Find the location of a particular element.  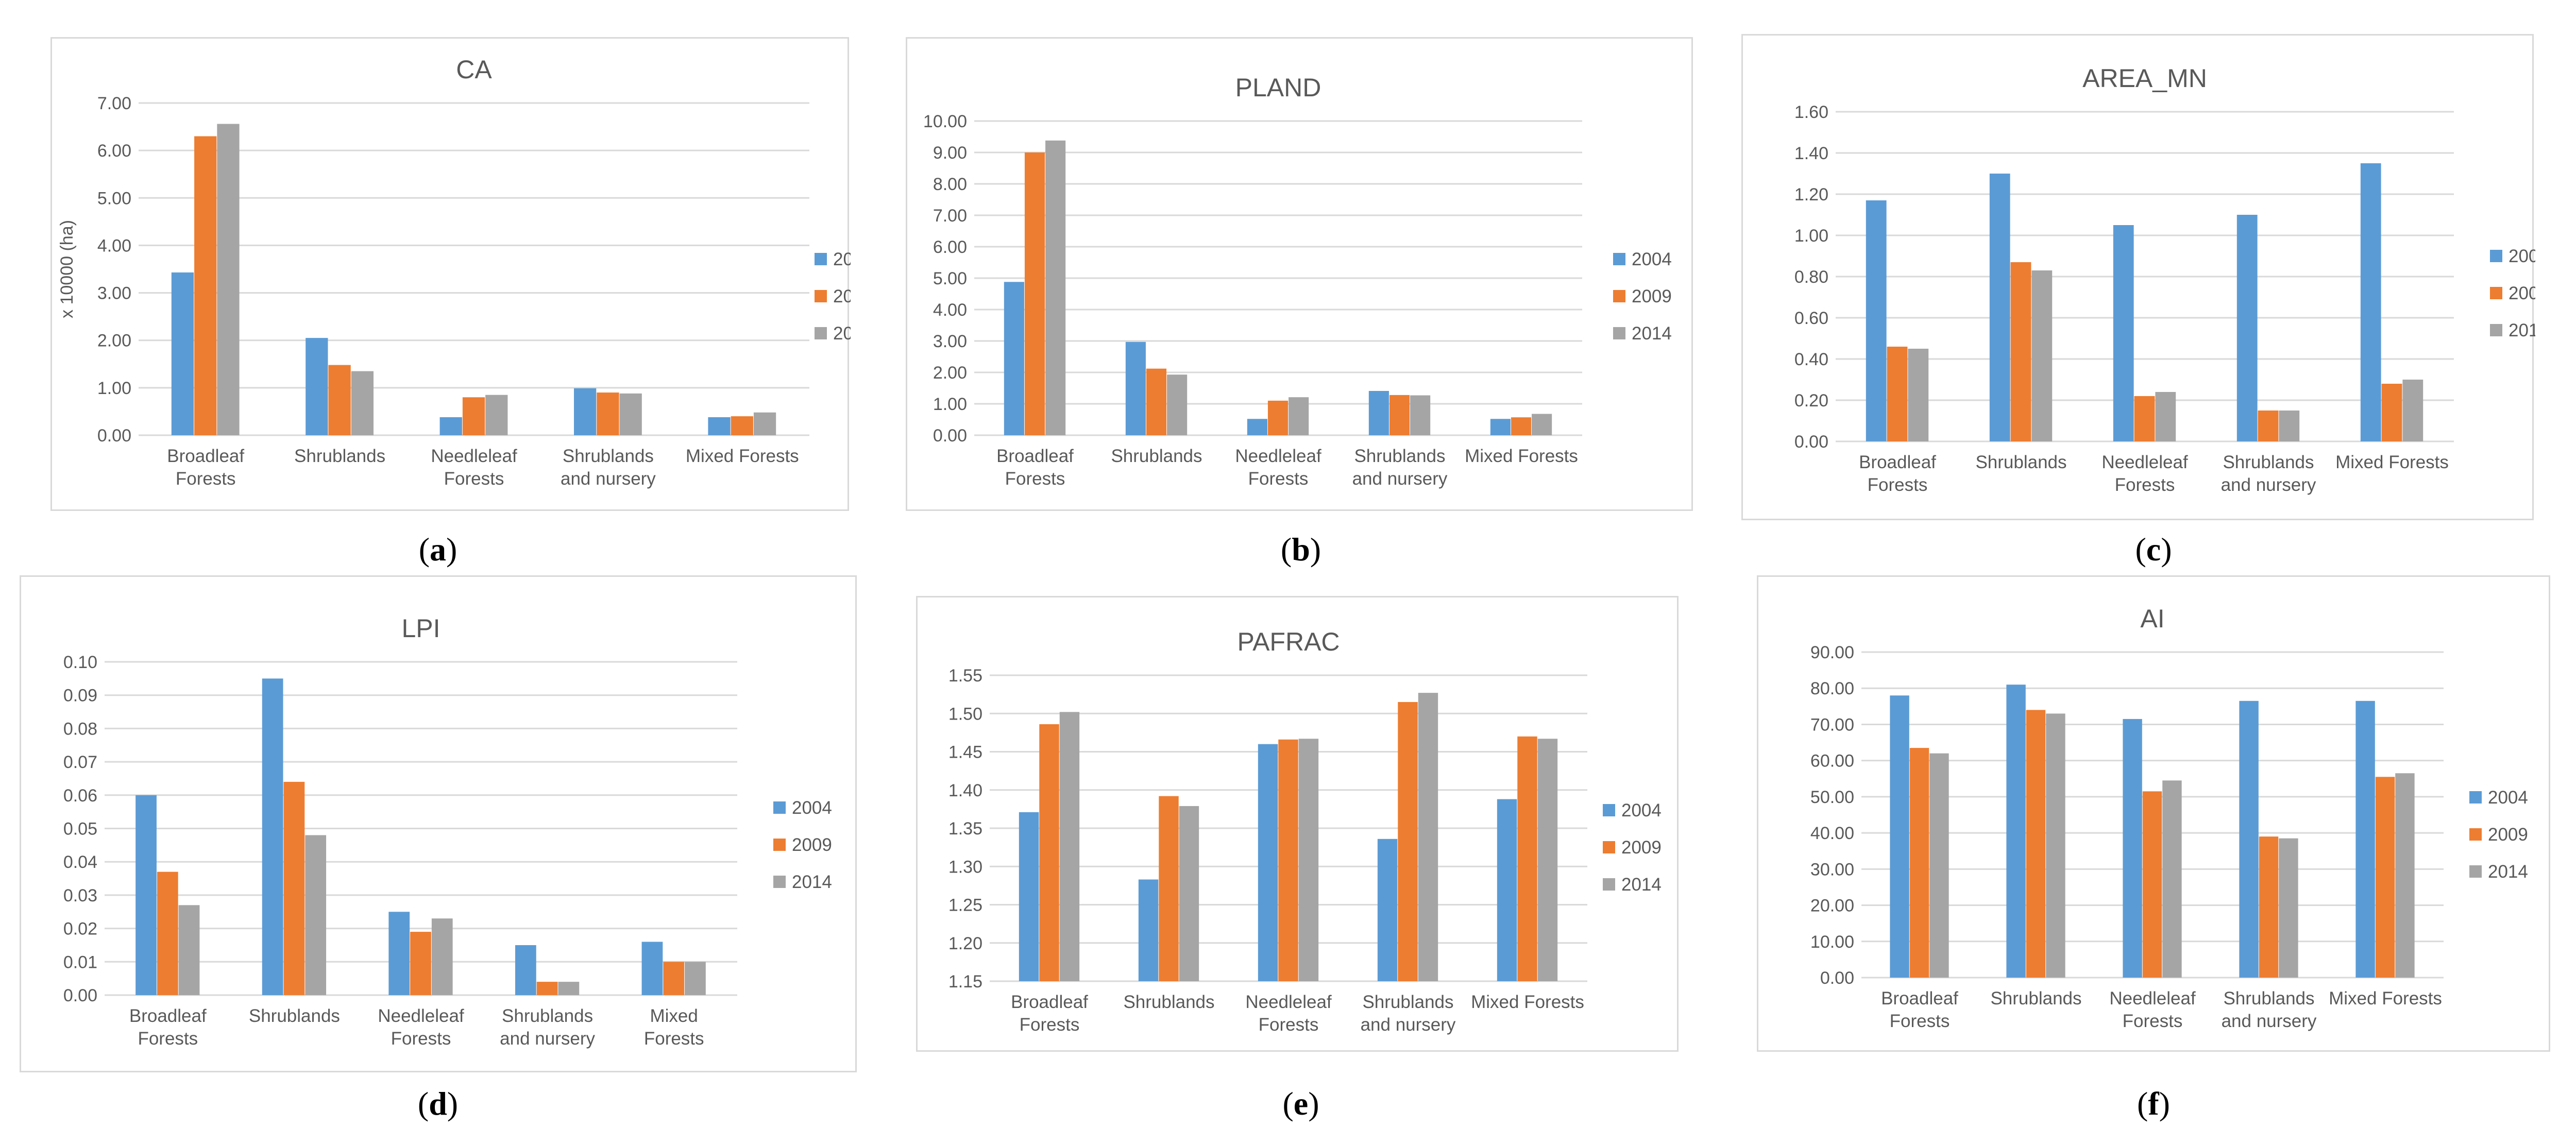

y-tick-label: 7.00 is located at coordinates (114, 103).